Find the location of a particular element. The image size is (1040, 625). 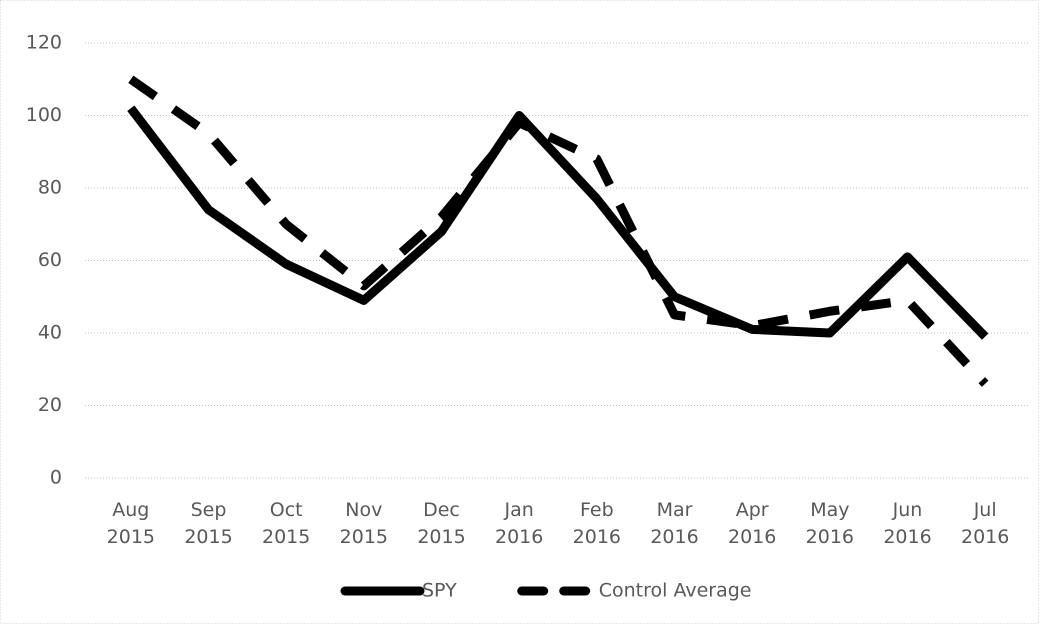

x-tick-label: Nov 2015 is located at coordinates (364, 523).